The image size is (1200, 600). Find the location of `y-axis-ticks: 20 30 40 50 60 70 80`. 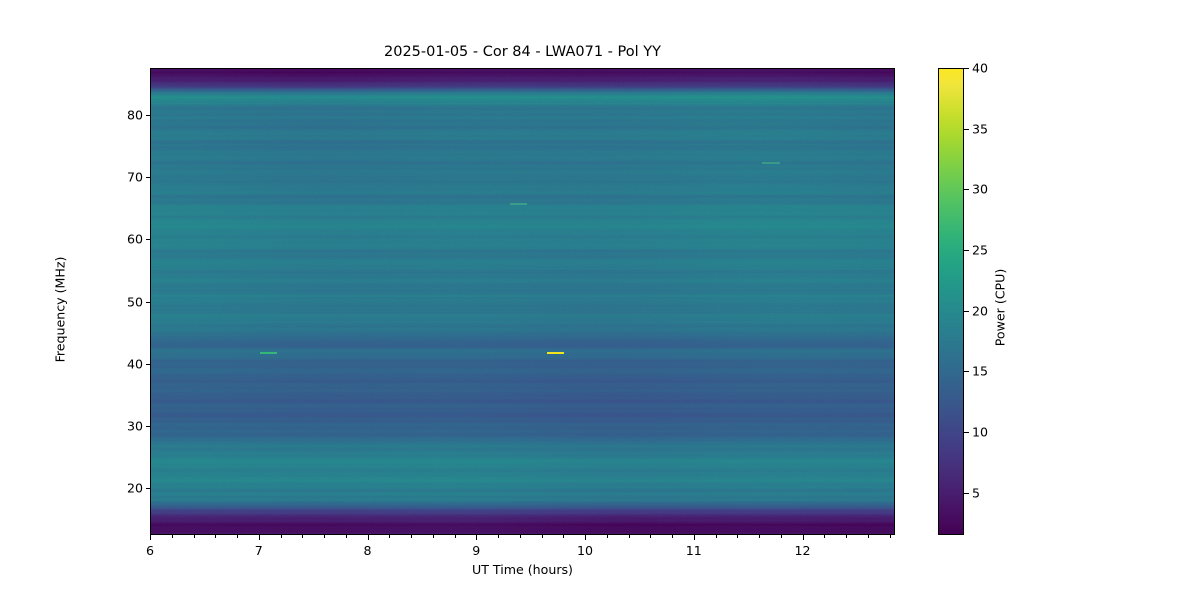

y-axis-ticks: 20 30 40 50 60 70 80 is located at coordinates (139, 301).